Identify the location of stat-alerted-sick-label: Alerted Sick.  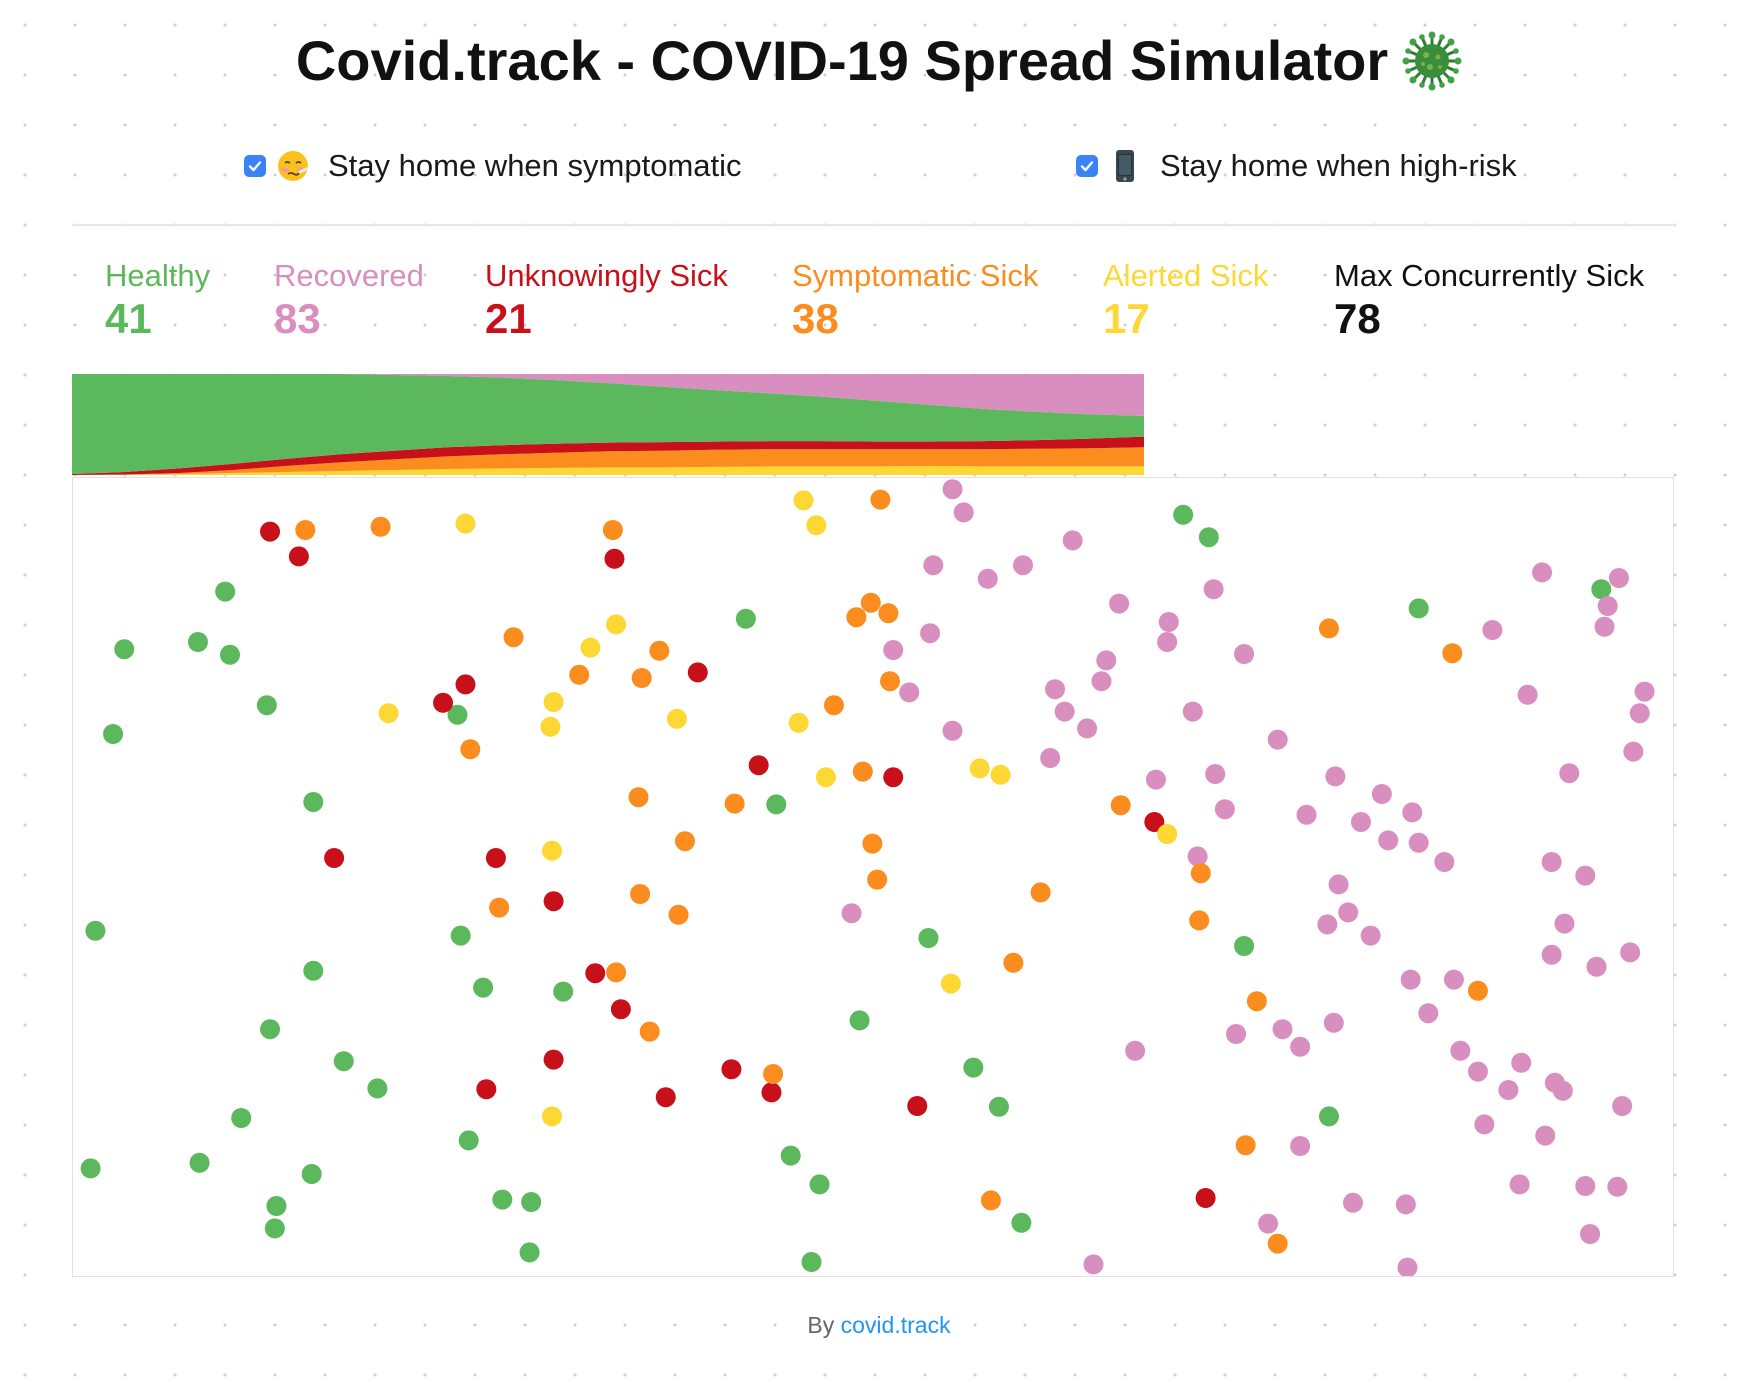
(1186, 275).